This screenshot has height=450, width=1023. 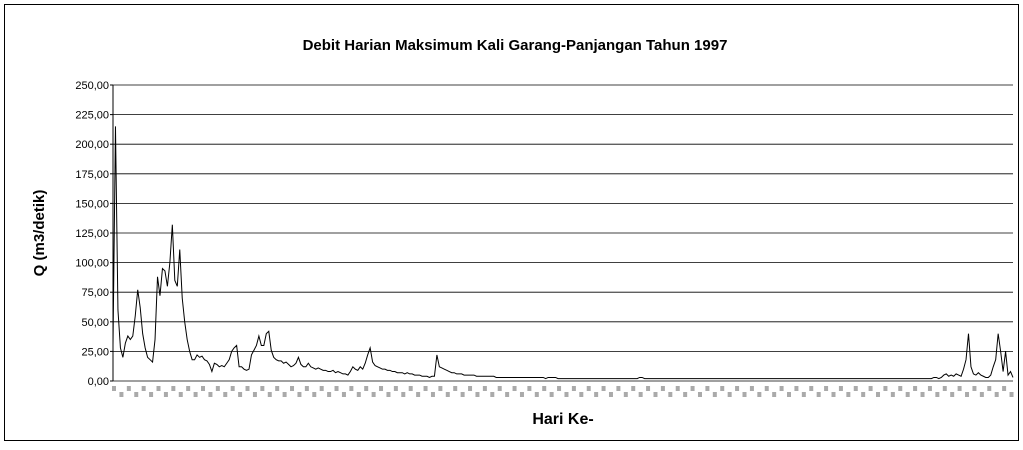 I want to click on y-tick-label: 150,00, so click(x=92, y=204).